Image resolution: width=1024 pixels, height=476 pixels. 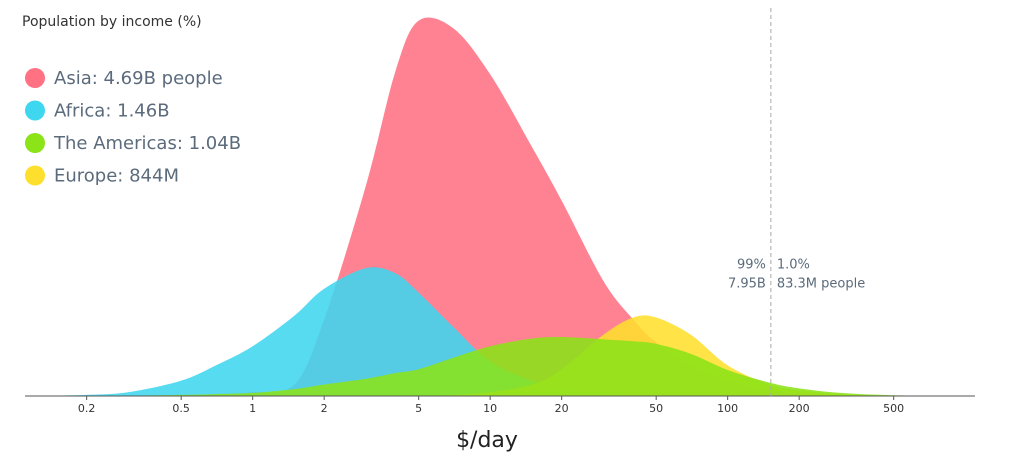 I want to click on x-tick-label: 500, so click(x=893, y=408).